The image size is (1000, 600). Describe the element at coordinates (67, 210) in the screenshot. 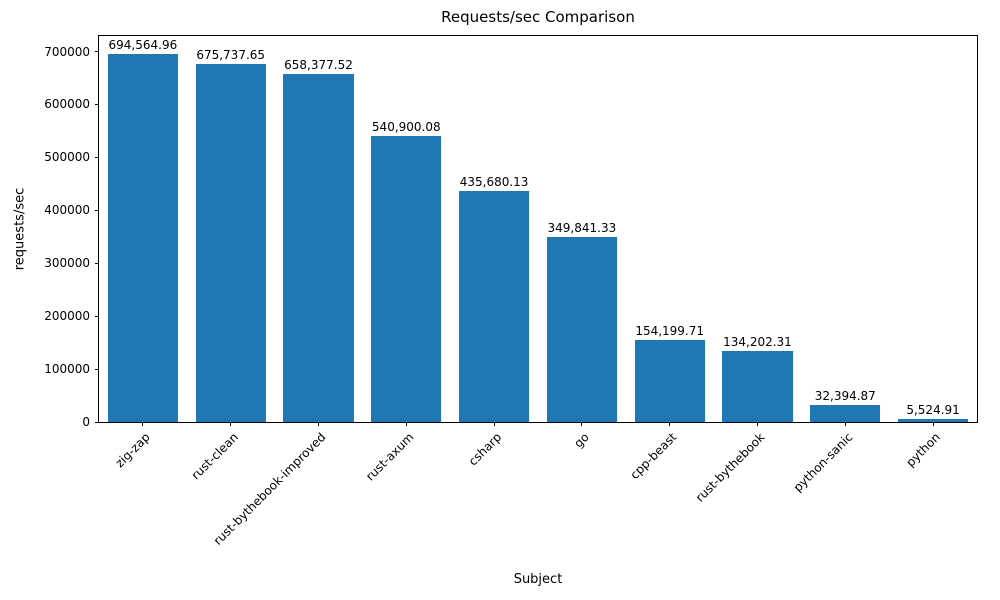

I see `y-tick-label: 400000` at that location.